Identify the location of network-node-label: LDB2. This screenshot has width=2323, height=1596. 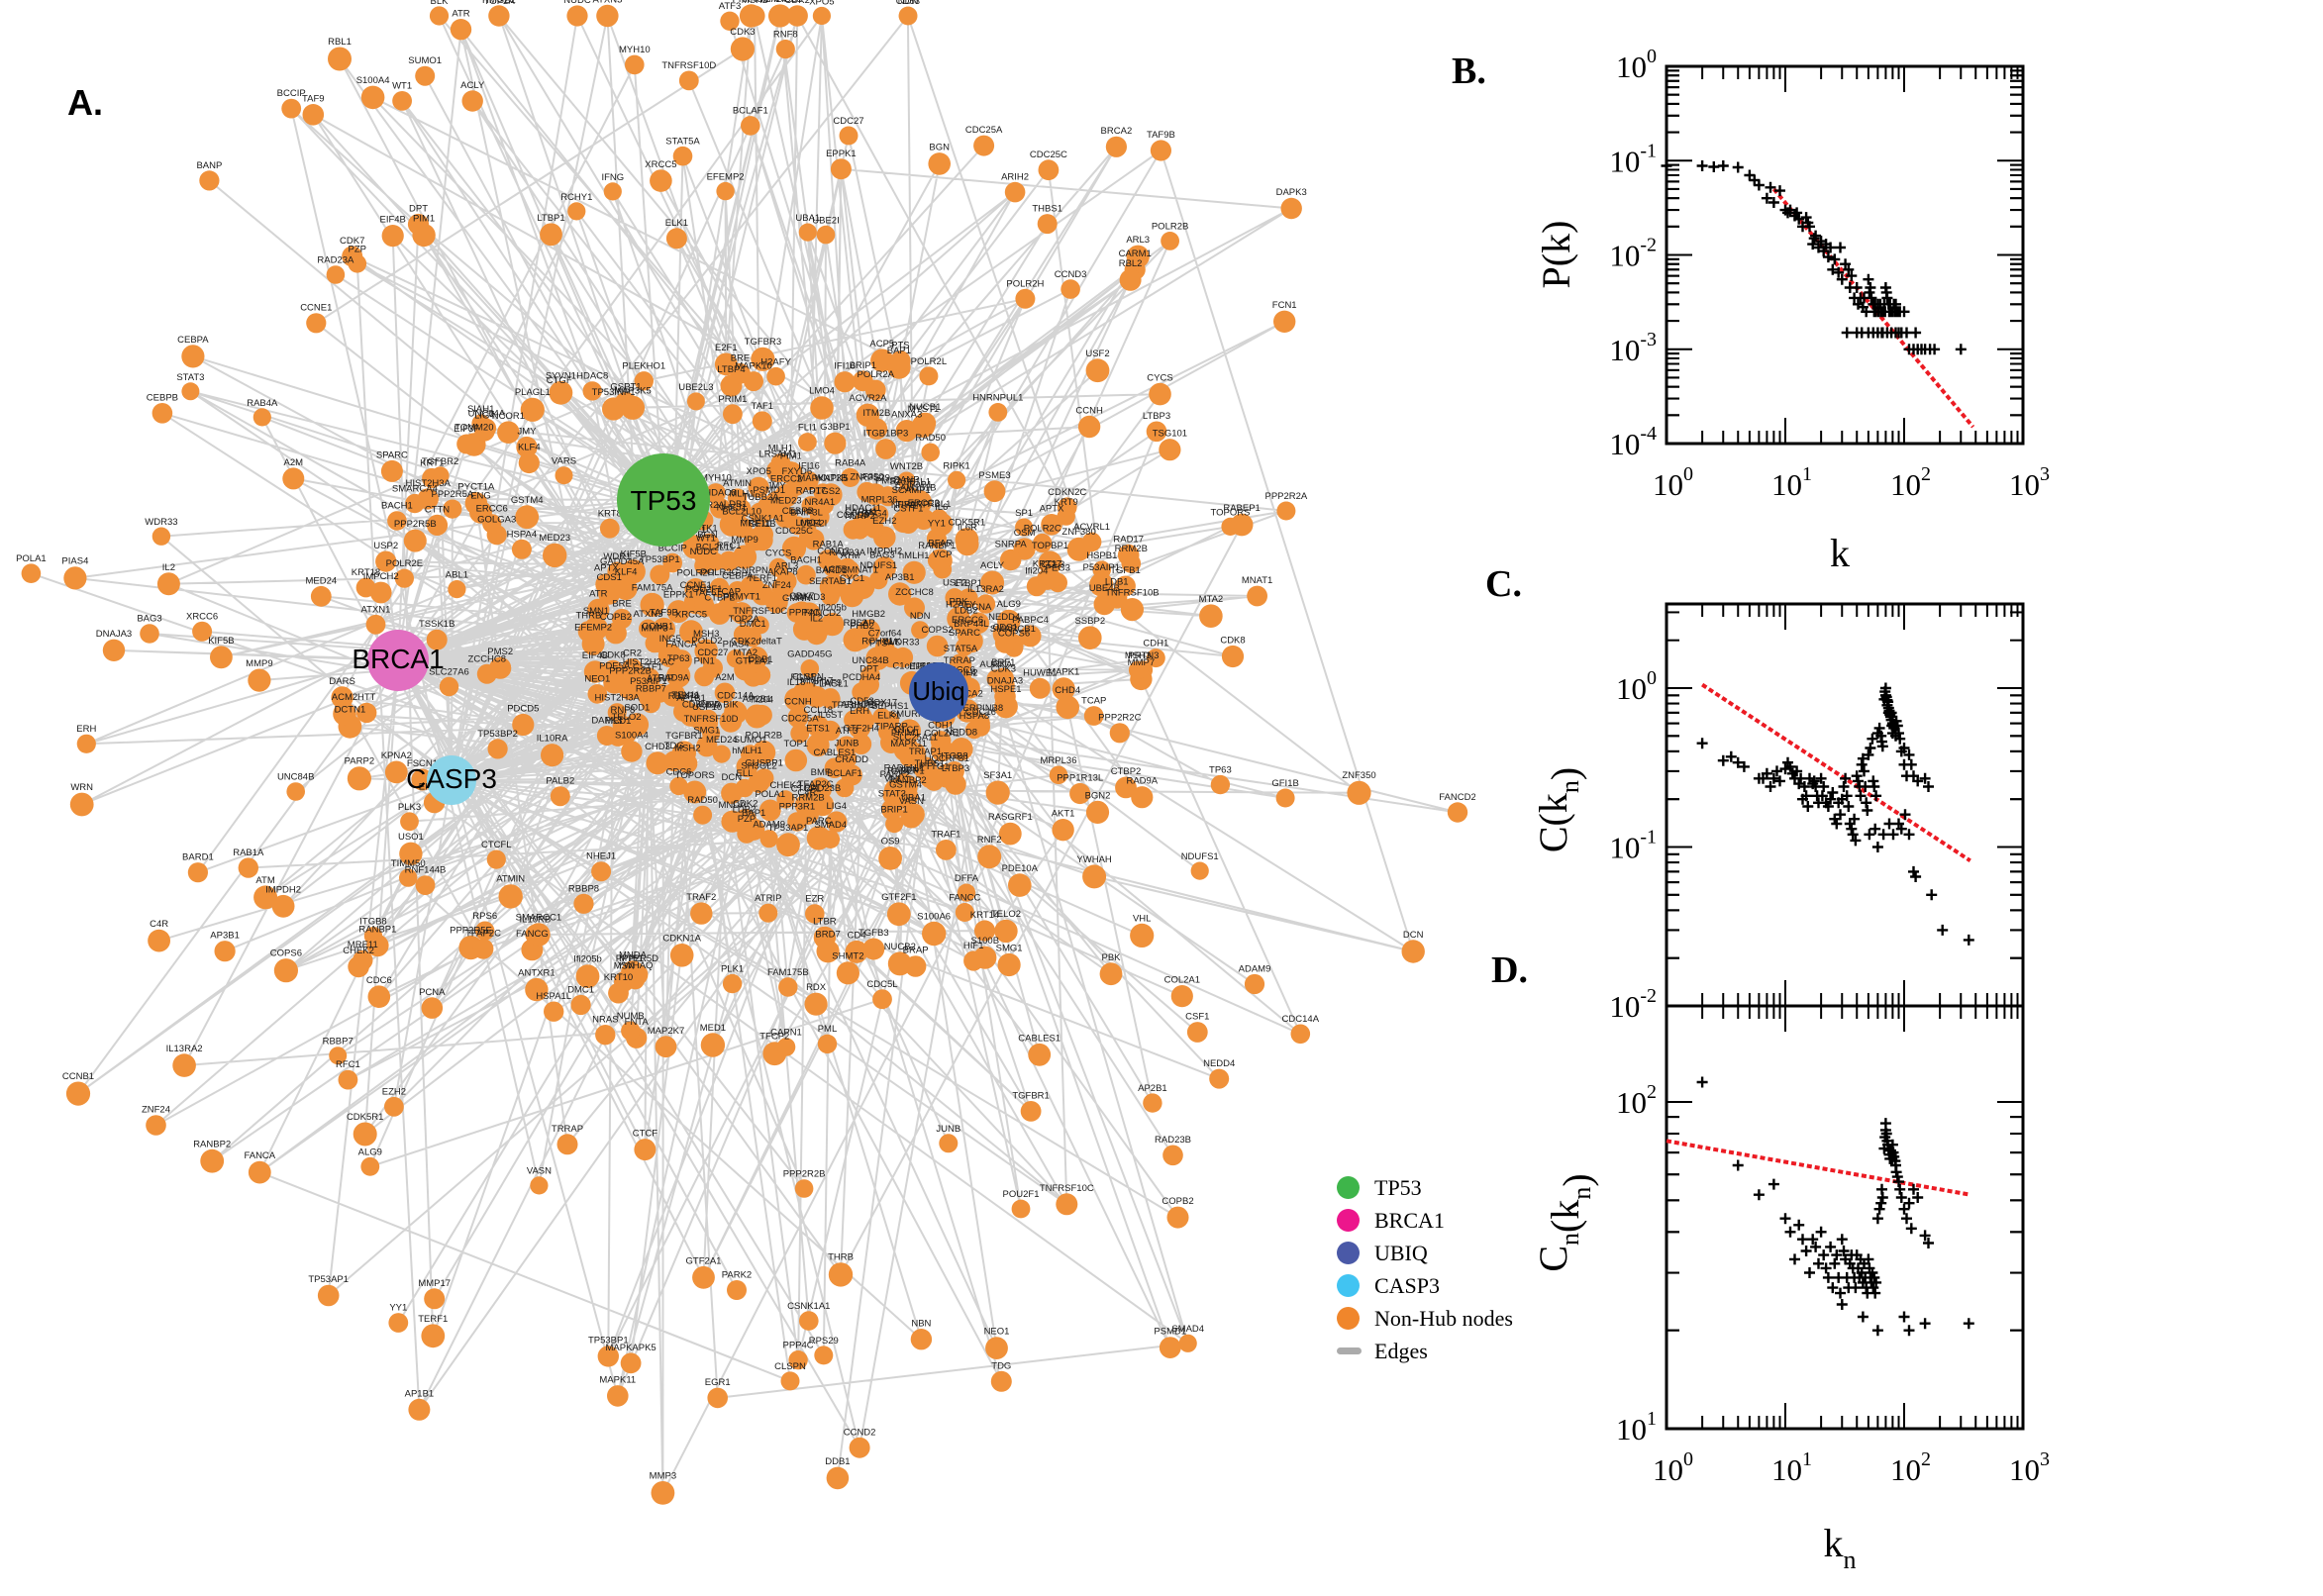
(966, 611).